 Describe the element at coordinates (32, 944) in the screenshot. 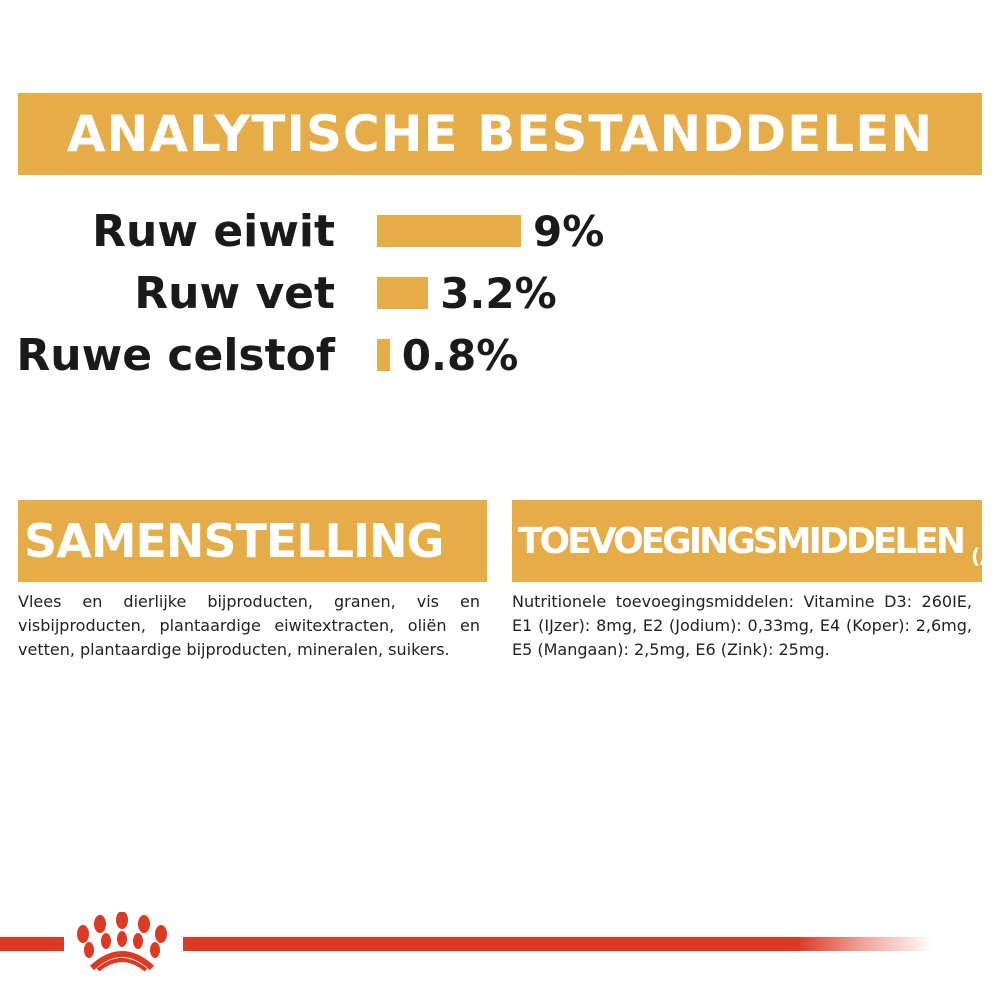

I see `brand-line-left` at that location.